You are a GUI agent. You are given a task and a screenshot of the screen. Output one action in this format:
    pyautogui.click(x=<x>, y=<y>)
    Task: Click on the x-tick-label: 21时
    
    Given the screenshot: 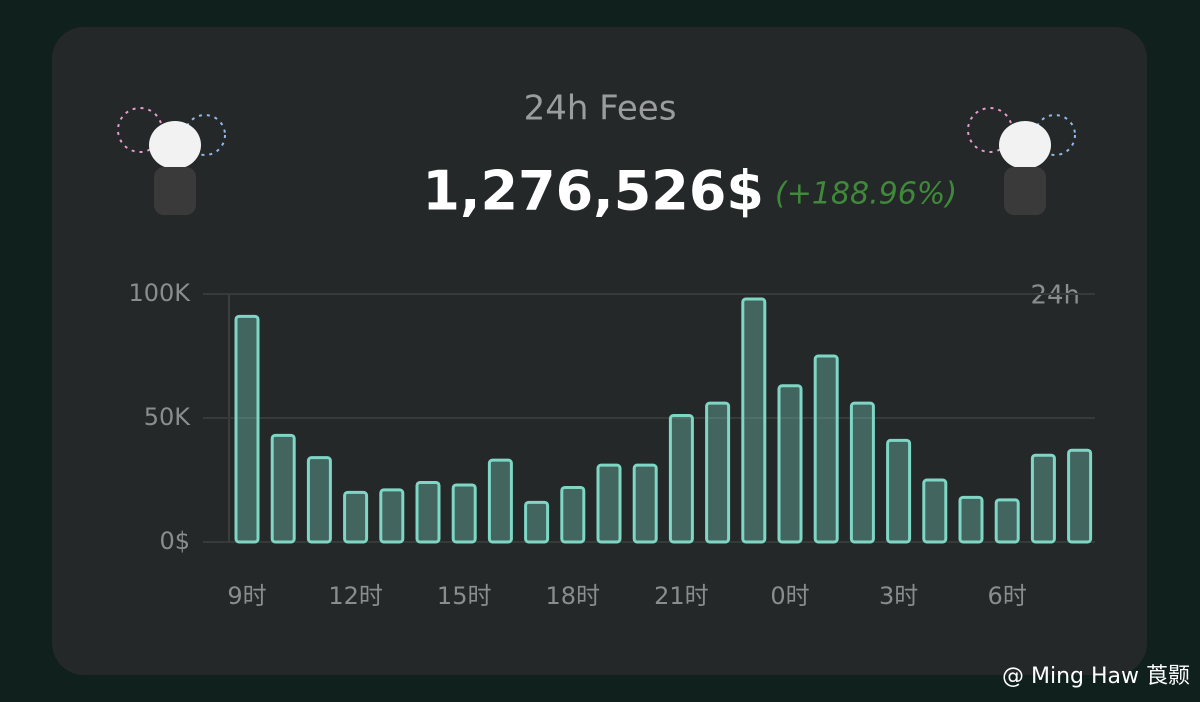 What is the action you would take?
    pyautogui.click(x=681, y=596)
    